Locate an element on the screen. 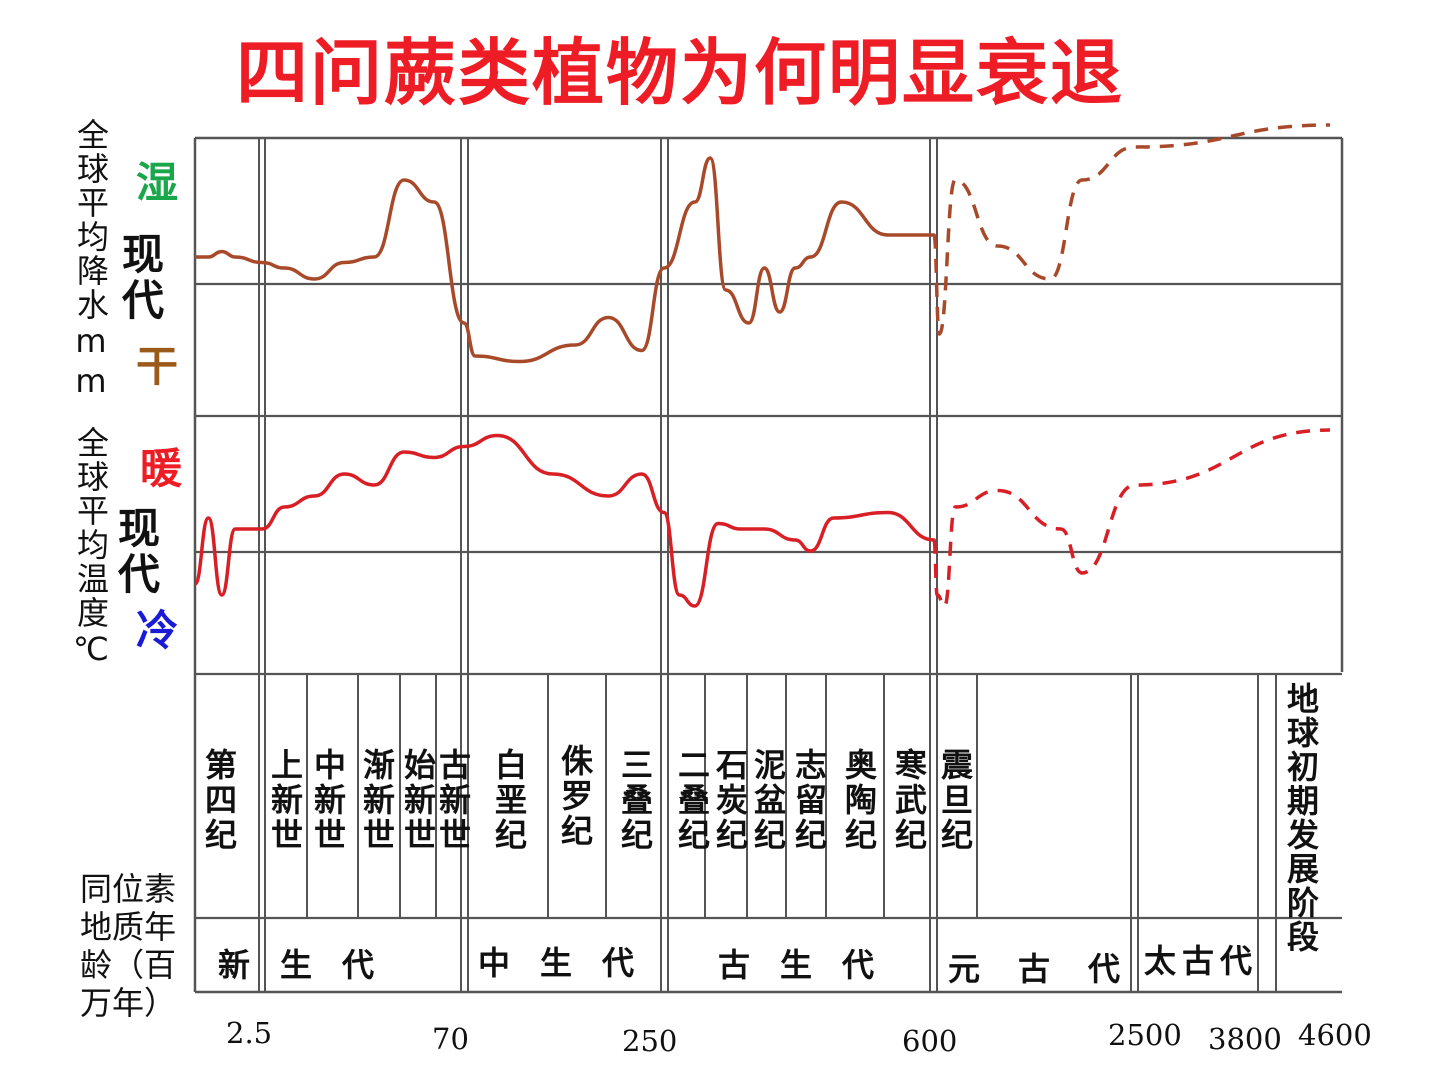 The image size is (1440, 1080). precip-present-label: 现代 is located at coordinates (143, 277).